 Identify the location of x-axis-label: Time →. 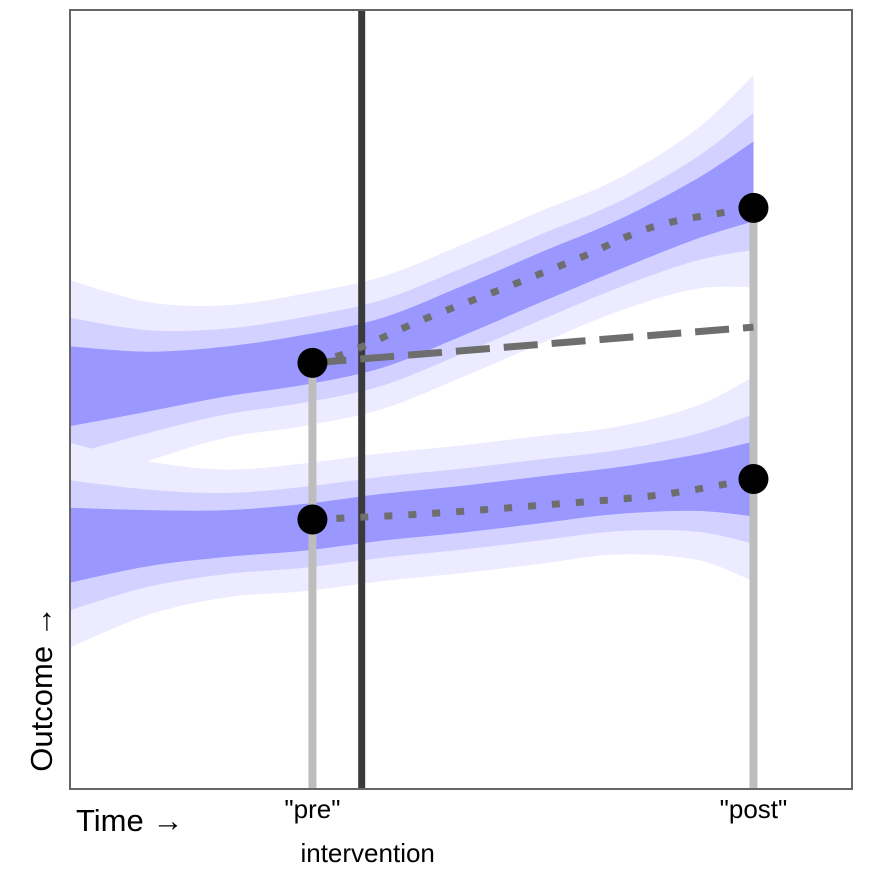
(129, 820).